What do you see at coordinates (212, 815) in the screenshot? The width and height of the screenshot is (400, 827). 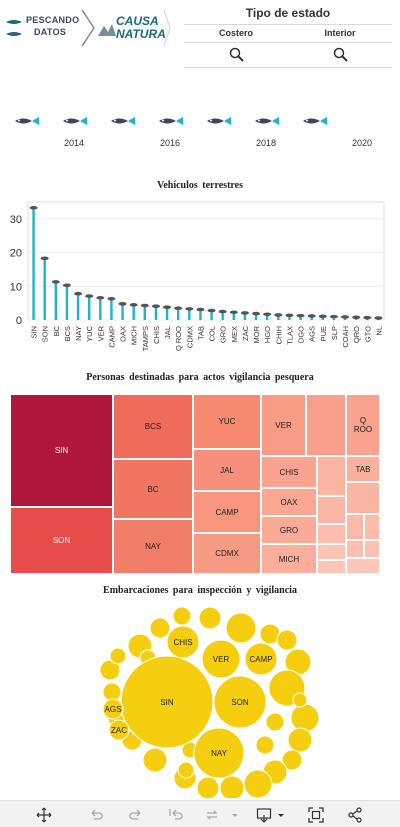 I see `refresh-icon` at bounding box center [212, 815].